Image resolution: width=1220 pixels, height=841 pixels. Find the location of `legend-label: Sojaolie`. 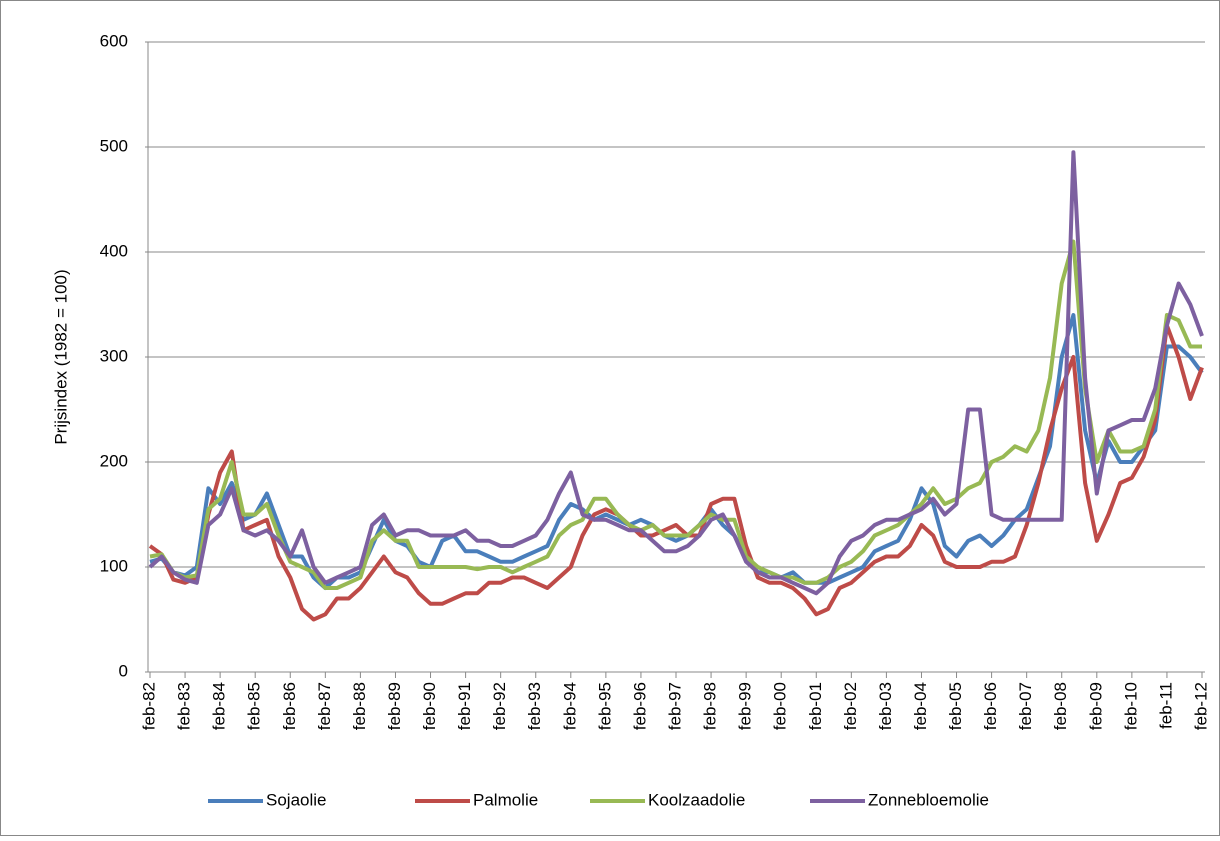

legend-label: Sojaolie is located at coordinates (296, 799).